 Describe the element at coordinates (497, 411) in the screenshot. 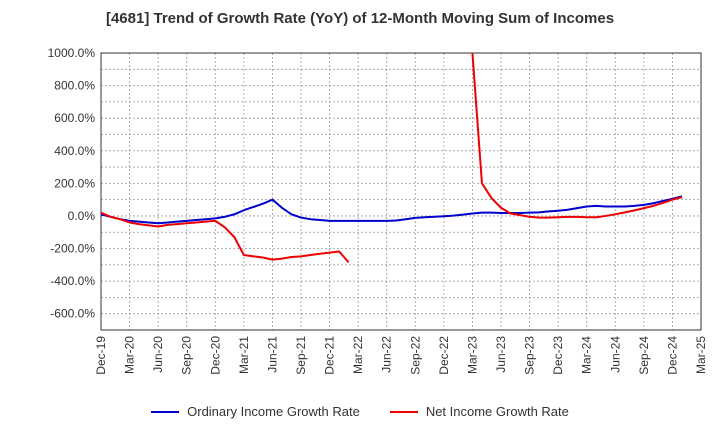

I see `legend-label-net: Net Income Growth Rate` at that location.